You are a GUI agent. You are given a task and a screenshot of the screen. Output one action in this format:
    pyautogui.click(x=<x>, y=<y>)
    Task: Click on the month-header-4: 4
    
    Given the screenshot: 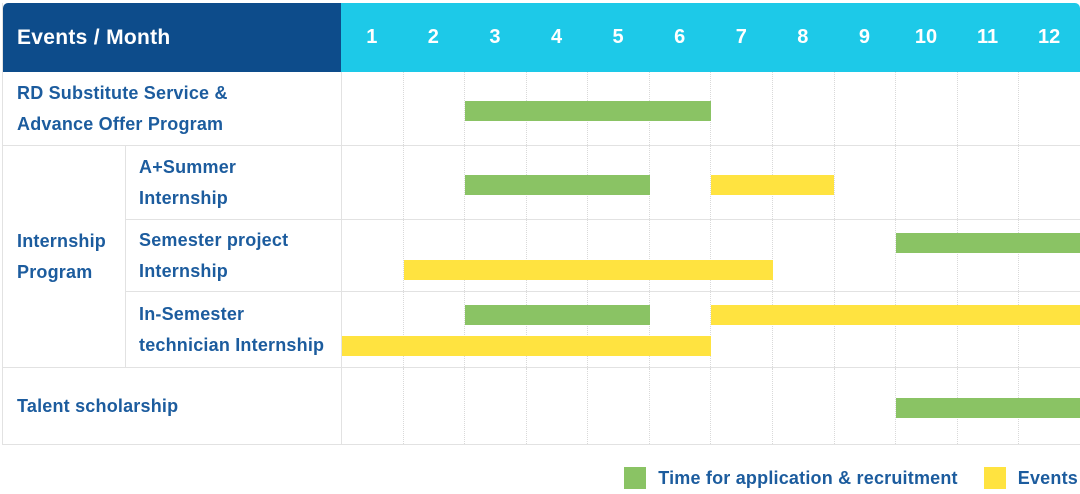 What is the action you would take?
    pyautogui.click(x=556, y=37)
    